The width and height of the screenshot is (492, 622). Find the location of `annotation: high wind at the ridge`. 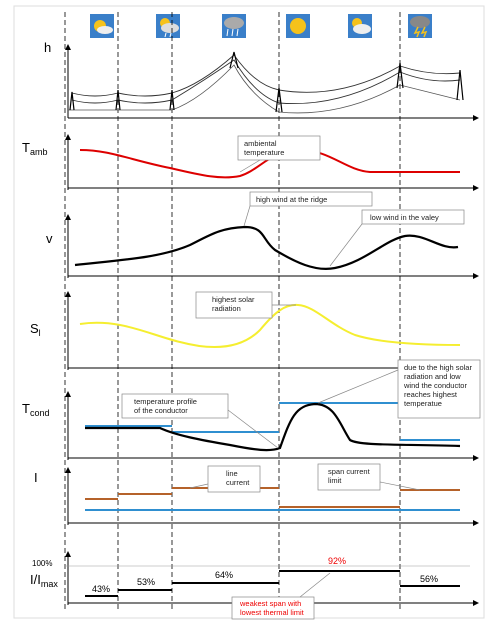

annotation: high wind at the ridge is located at coordinates (291, 199).